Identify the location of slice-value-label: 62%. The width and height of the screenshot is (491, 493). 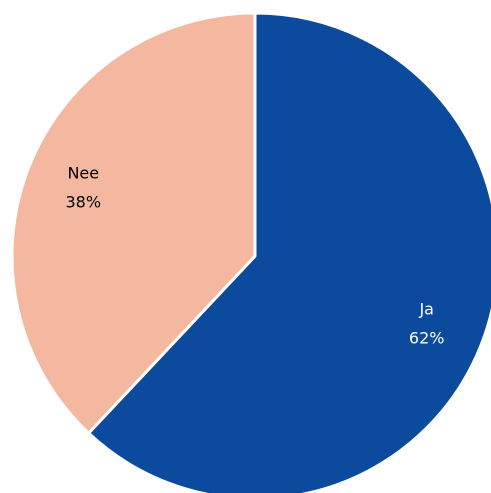
(427, 337).